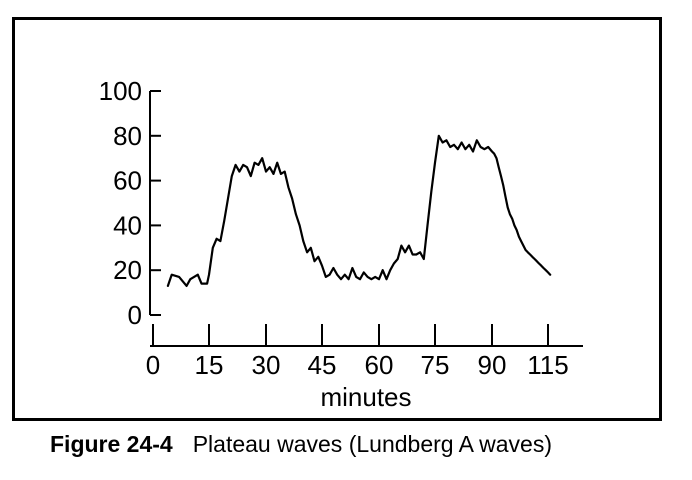 The width and height of the screenshot is (692, 480). What do you see at coordinates (364, 352) in the screenshot?
I see `x-axis: 0 15 30 45 60 75 90 115` at bounding box center [364, 352].